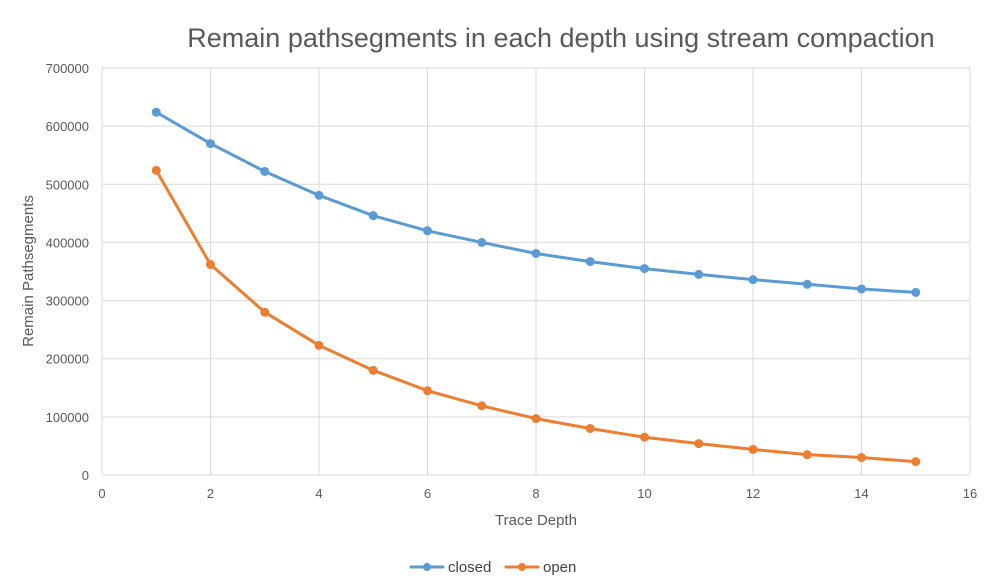 The image size is (992, 583). What do you see at coordinates (85, 475) in the screenshot?
I see `y-tick-label: 0` at bounding box center [85, 475].